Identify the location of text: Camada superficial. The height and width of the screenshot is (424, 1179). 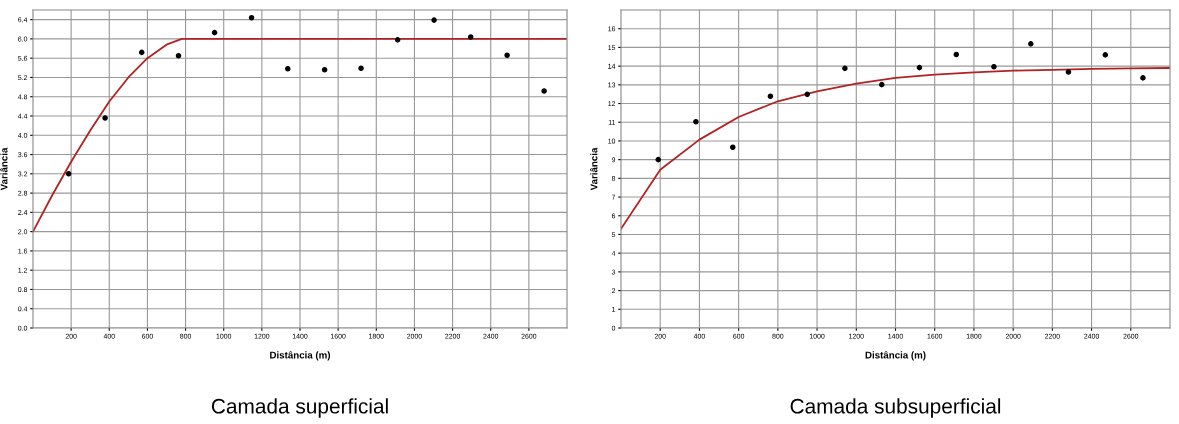
(299, 408).